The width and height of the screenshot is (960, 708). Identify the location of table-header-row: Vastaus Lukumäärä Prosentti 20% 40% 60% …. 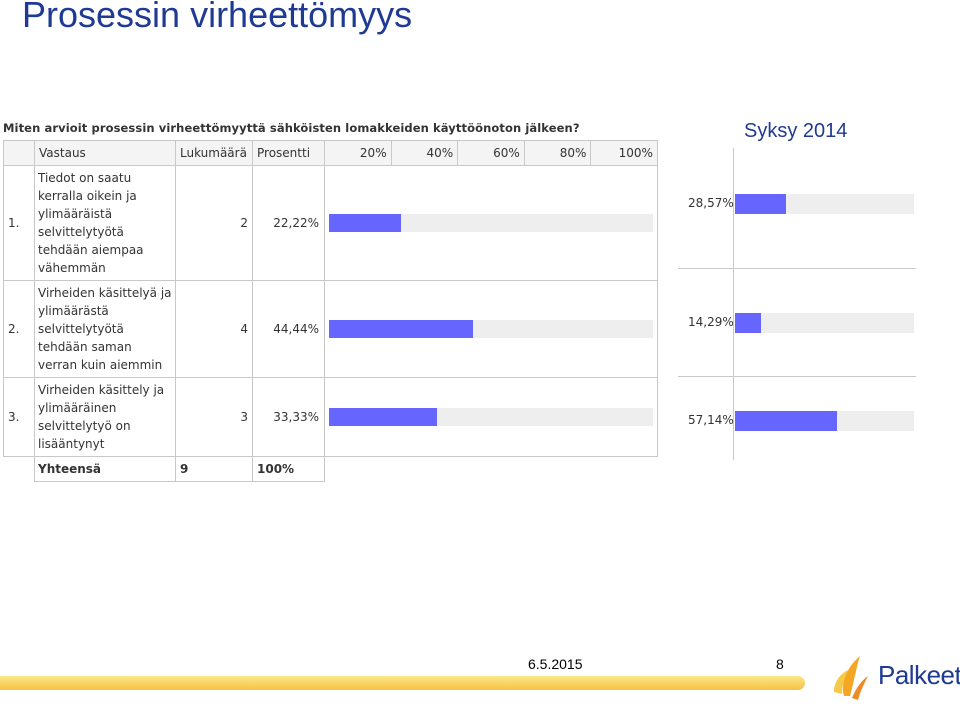
(330, 153).